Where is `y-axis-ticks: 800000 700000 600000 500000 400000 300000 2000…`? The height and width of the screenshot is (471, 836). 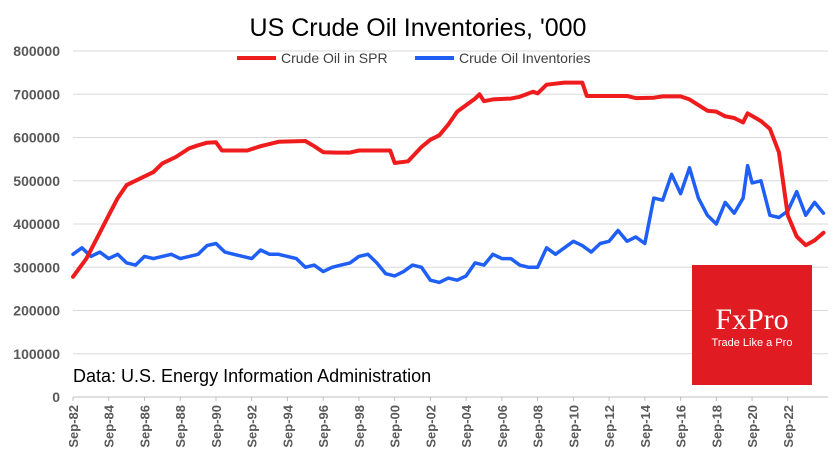 y-axis-ticks: 800000 700000 600000 500000 400000 300000 2000… is located at coordinates (36, 224).